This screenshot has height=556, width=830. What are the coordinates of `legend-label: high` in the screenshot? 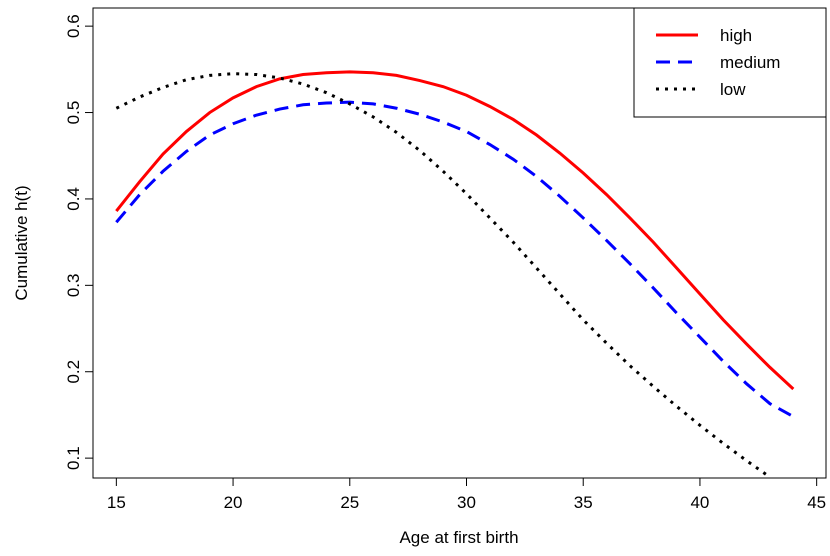 It's located at (736, 35).